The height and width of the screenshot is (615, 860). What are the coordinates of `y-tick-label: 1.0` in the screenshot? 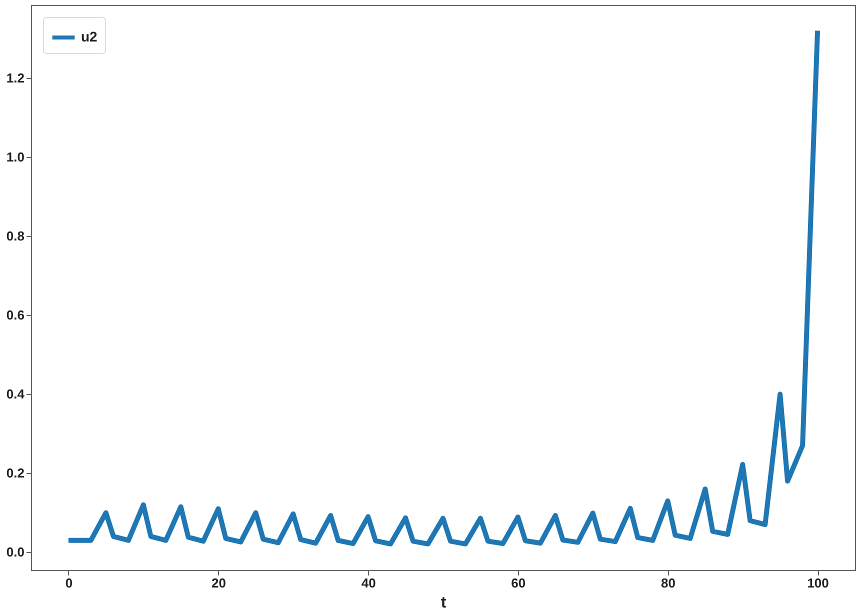 It's located at (15, 157).